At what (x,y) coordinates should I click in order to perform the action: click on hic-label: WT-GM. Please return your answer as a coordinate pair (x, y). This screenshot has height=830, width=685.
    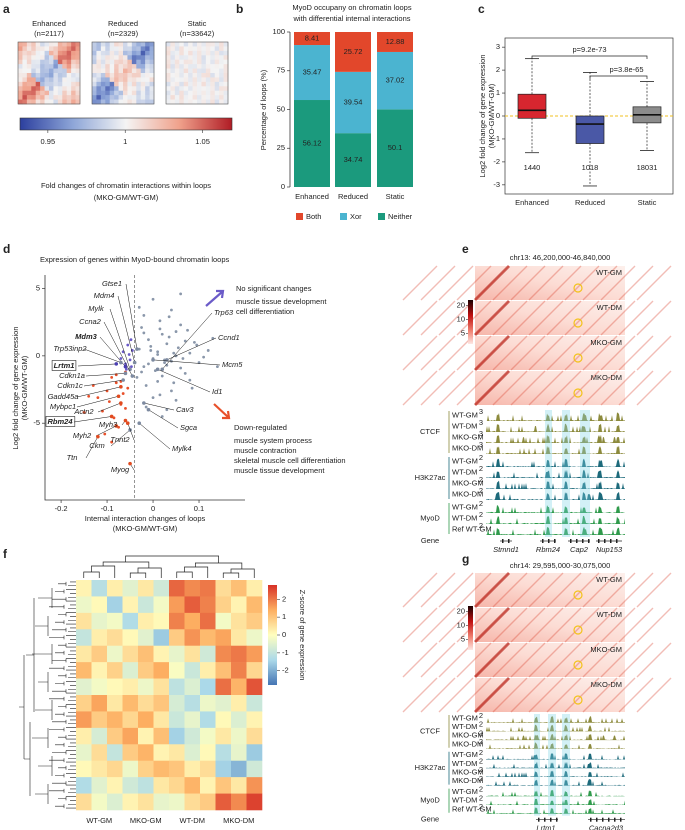
    Looking at the image, I should click on (609, 272).